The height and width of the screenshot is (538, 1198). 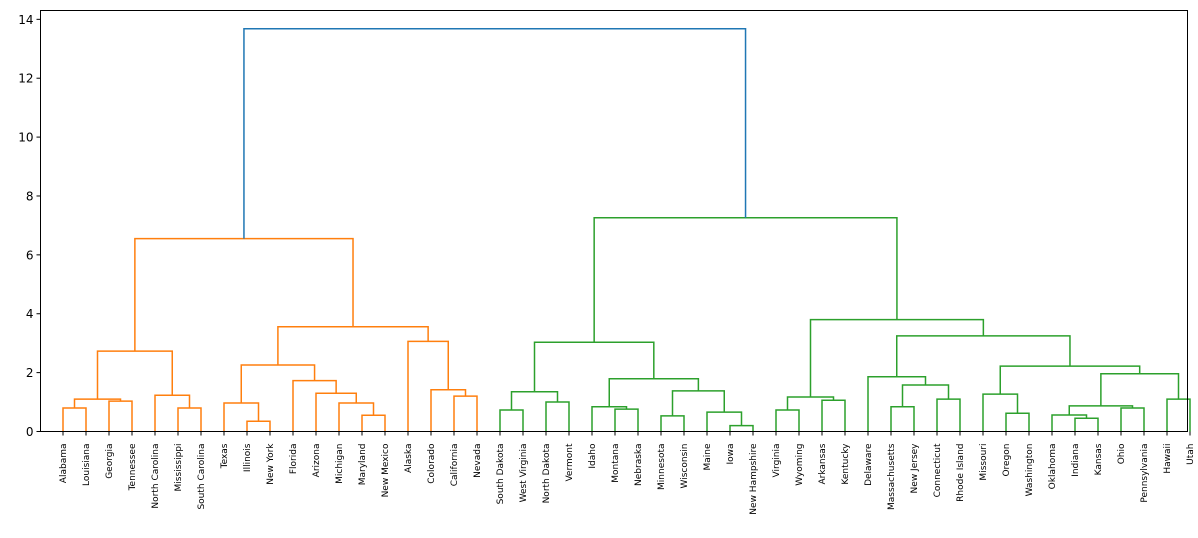 I want to click on dendrogram-link-m37, so click(x=1017, y=422).